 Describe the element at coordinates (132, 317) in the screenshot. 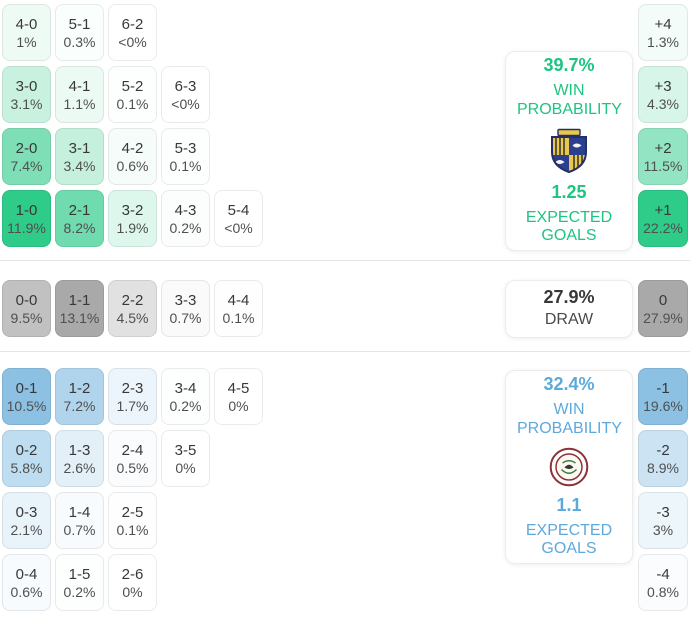

I see `score-cell-probability: 4.5%` at that location.